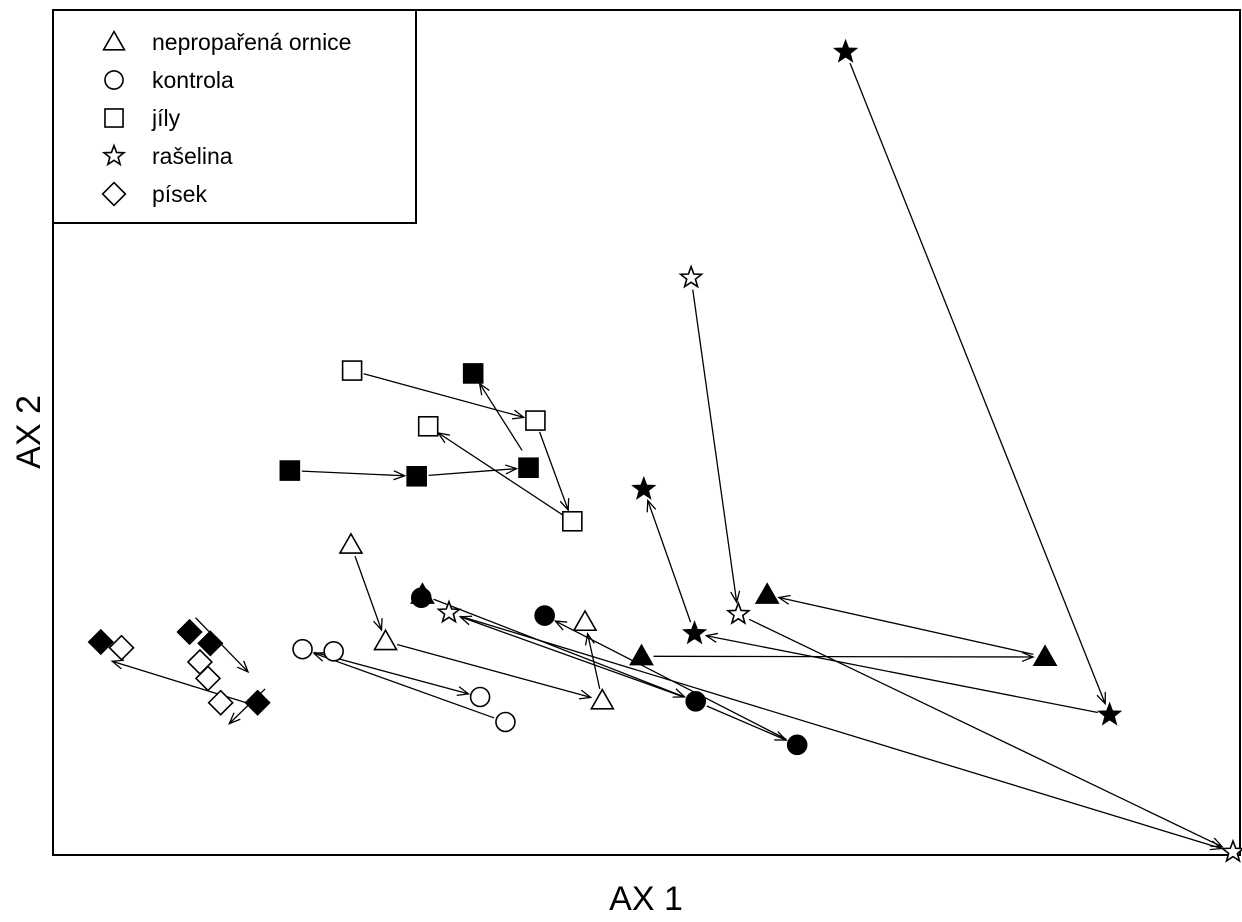  I want to click on legend-label: nepropařená ornice, so click(251, 42).